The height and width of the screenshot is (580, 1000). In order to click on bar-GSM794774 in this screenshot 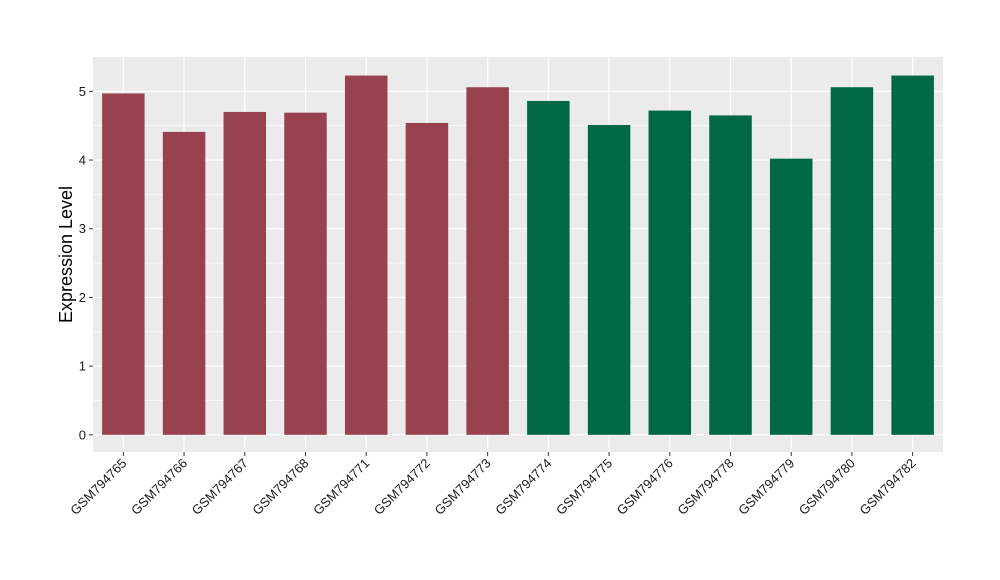, I will do `click(548, 267)`.